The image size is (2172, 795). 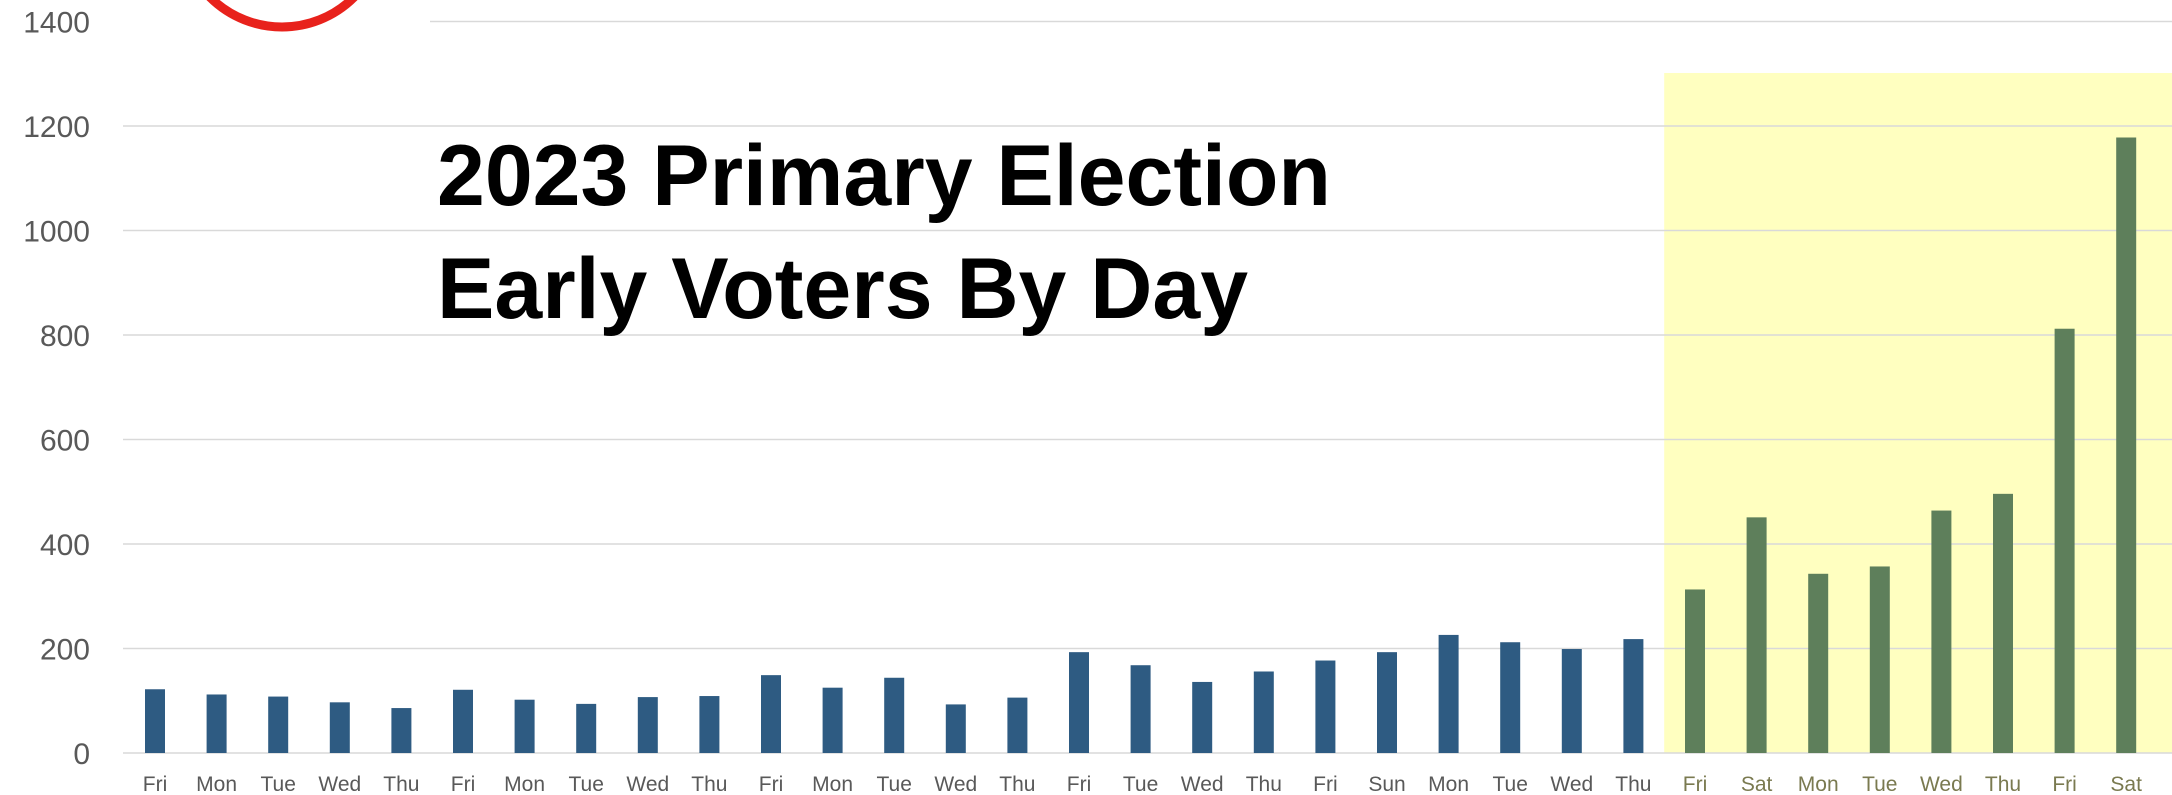 I want to click on y-tick-label: 1400, so click(x=56, y=23).